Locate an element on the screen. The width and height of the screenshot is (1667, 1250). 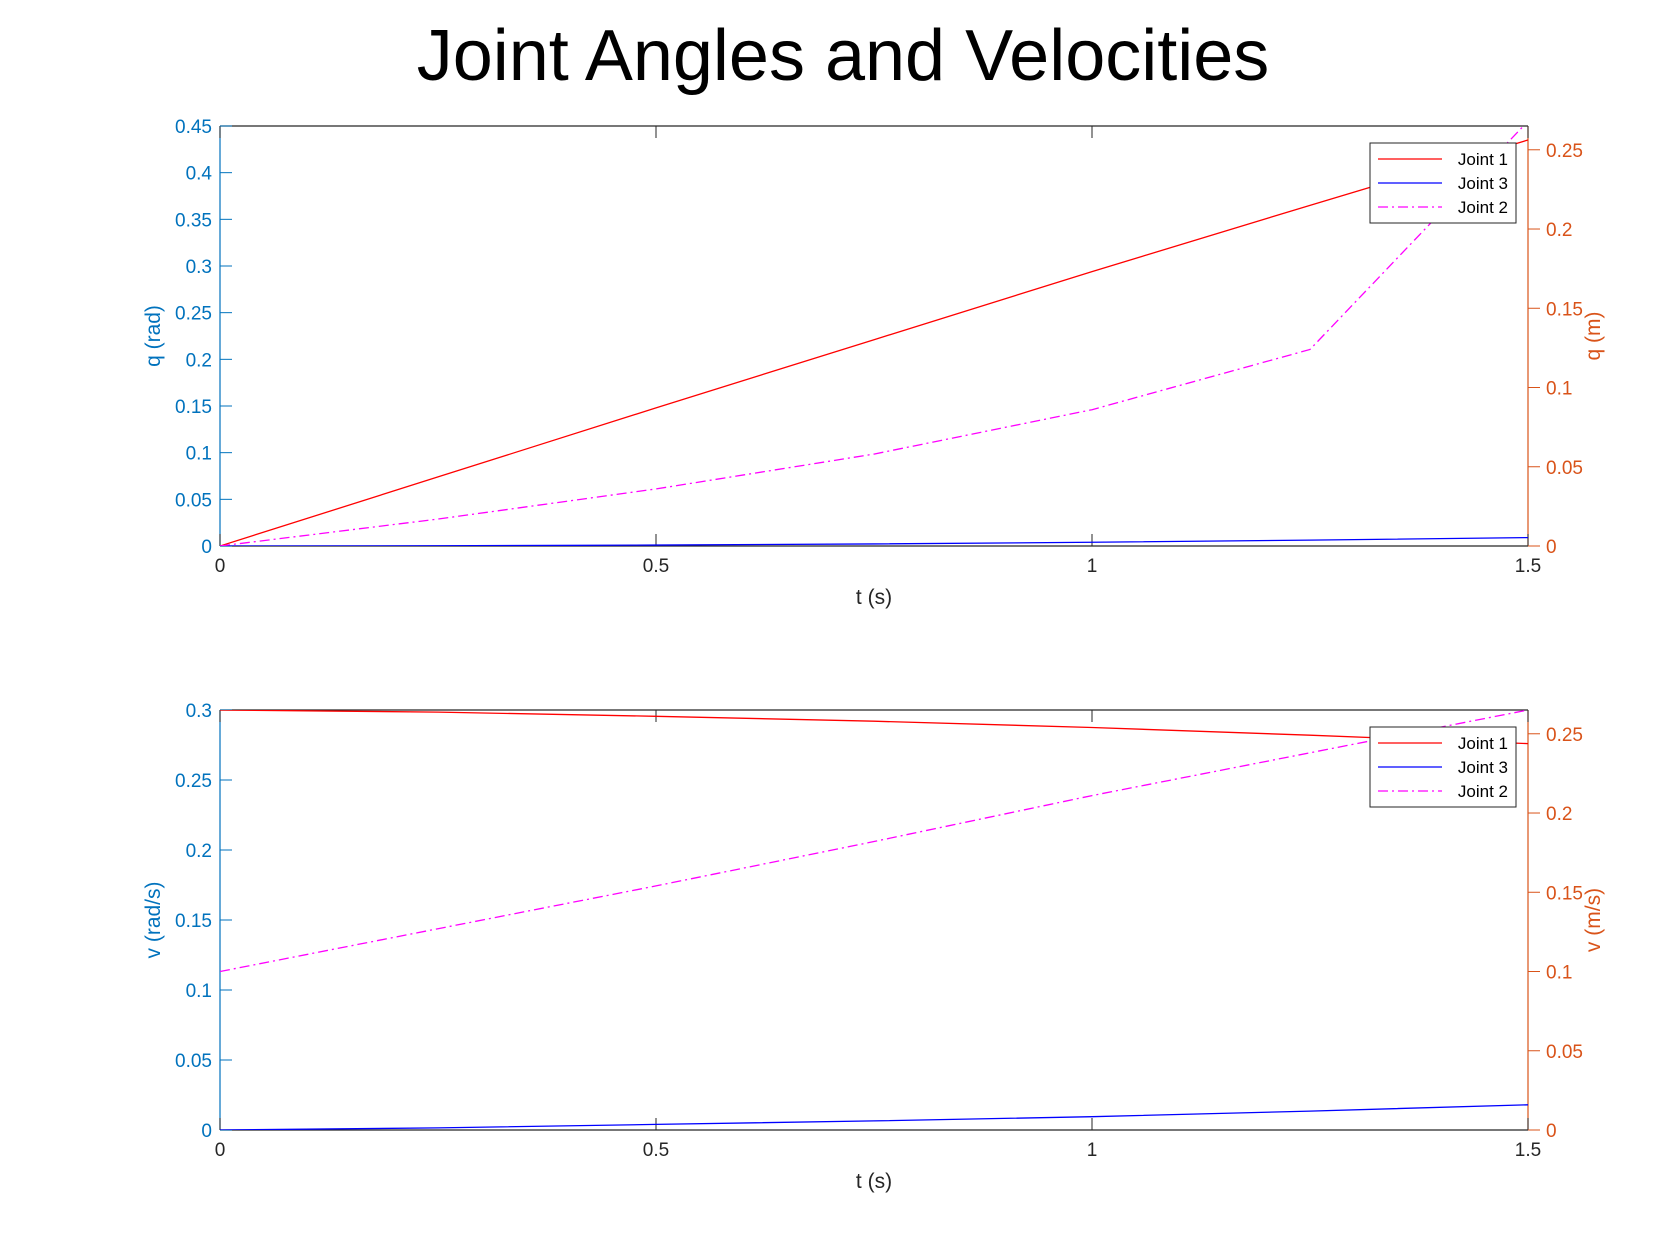
y-axis-left-label: q (rad) is located at coordinates (153, 336).